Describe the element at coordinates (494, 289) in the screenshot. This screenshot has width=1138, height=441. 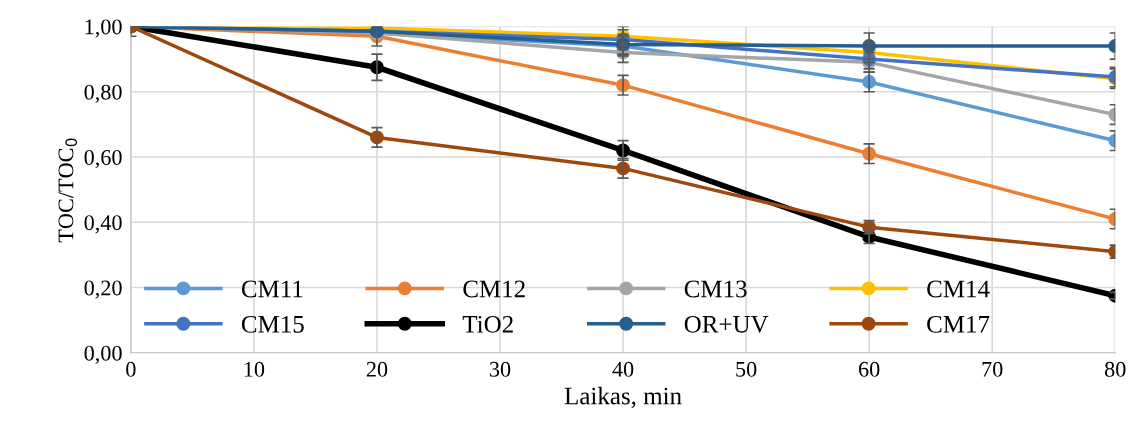
I see `legend-label: CM12` at that location.